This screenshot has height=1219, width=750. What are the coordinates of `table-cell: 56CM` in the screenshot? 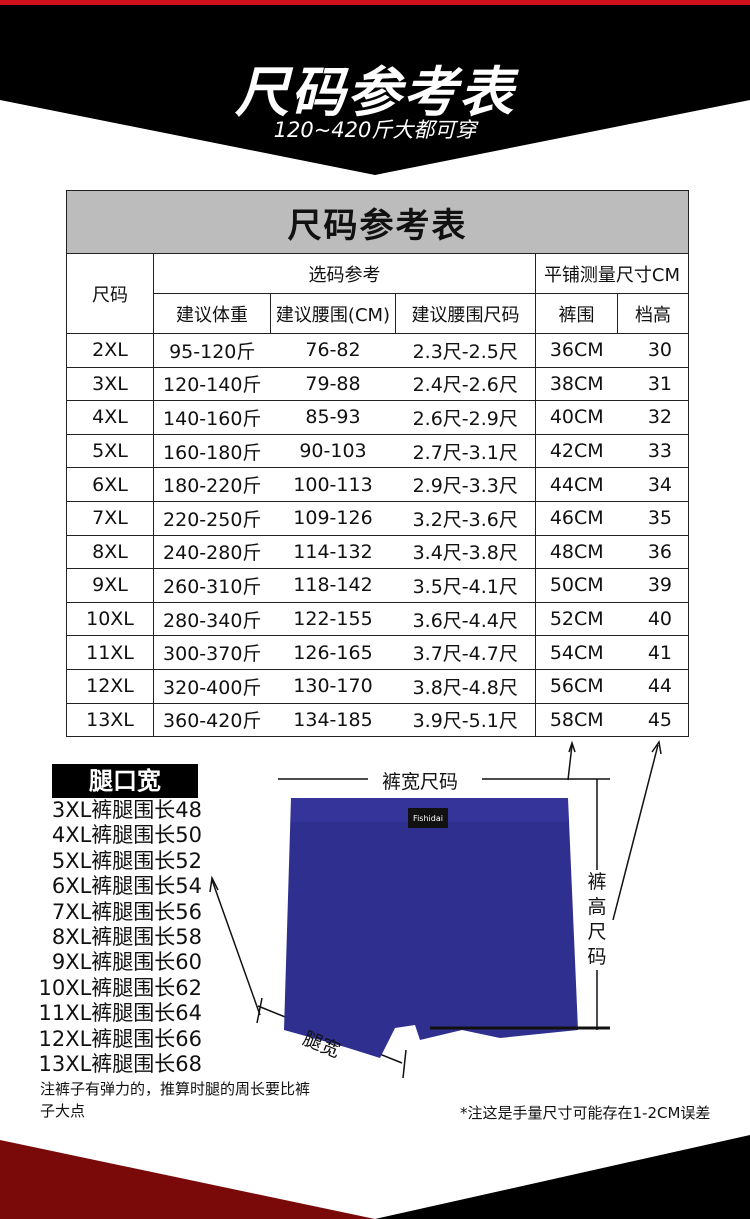 It's located at (576, 686).